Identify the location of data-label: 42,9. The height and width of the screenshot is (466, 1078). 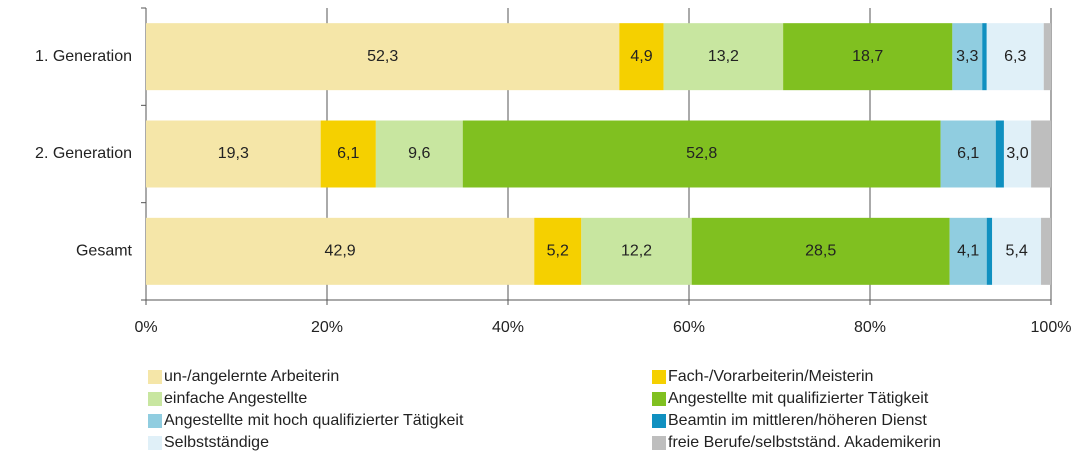
(340, 251).